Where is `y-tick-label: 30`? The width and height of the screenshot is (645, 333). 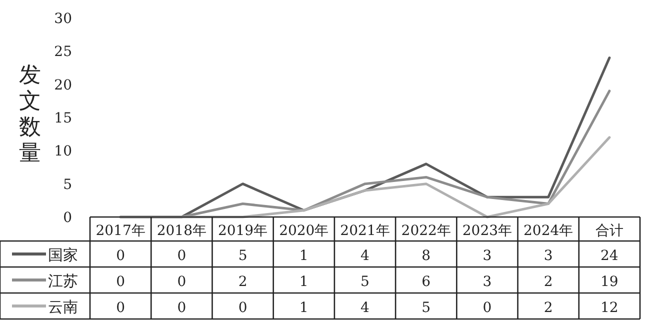
y-tick-label: 30 is located at coordinates (63, 19).